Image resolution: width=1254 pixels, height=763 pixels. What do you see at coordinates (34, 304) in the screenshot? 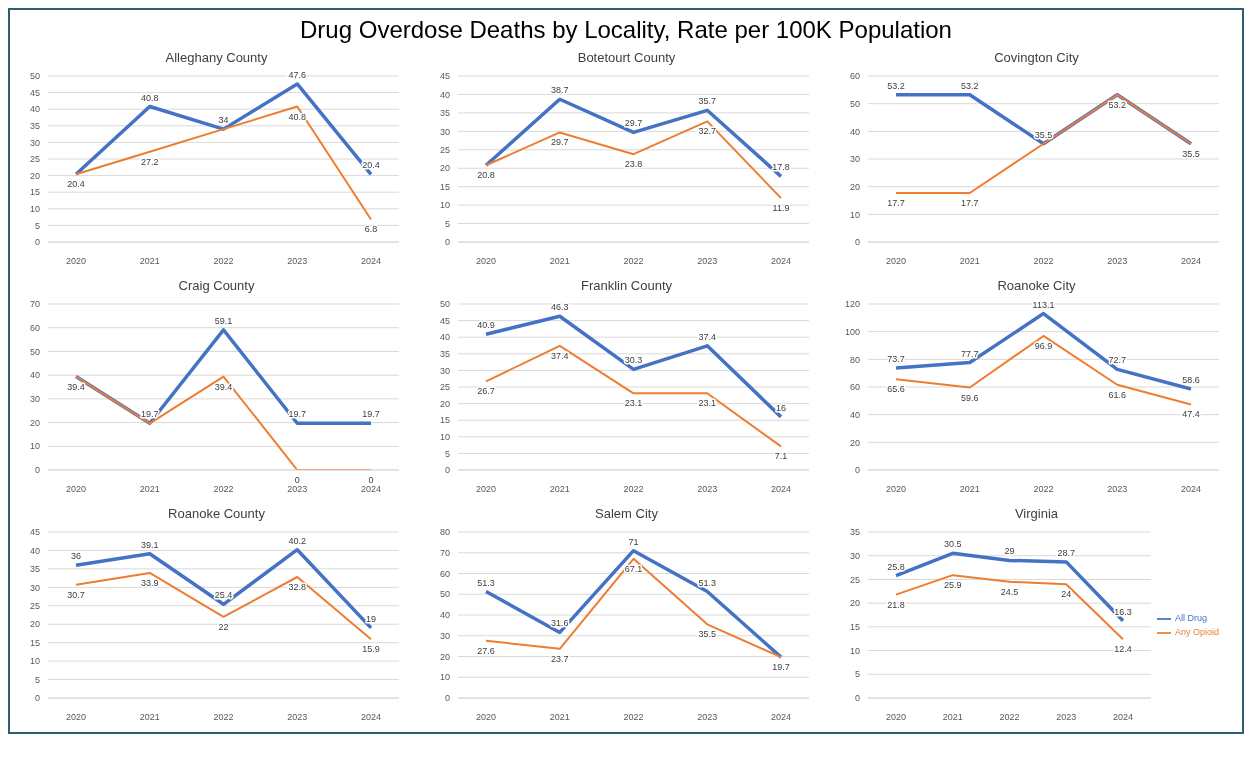
I see `y-tick-label: 70` at bounding box center [34, 304].